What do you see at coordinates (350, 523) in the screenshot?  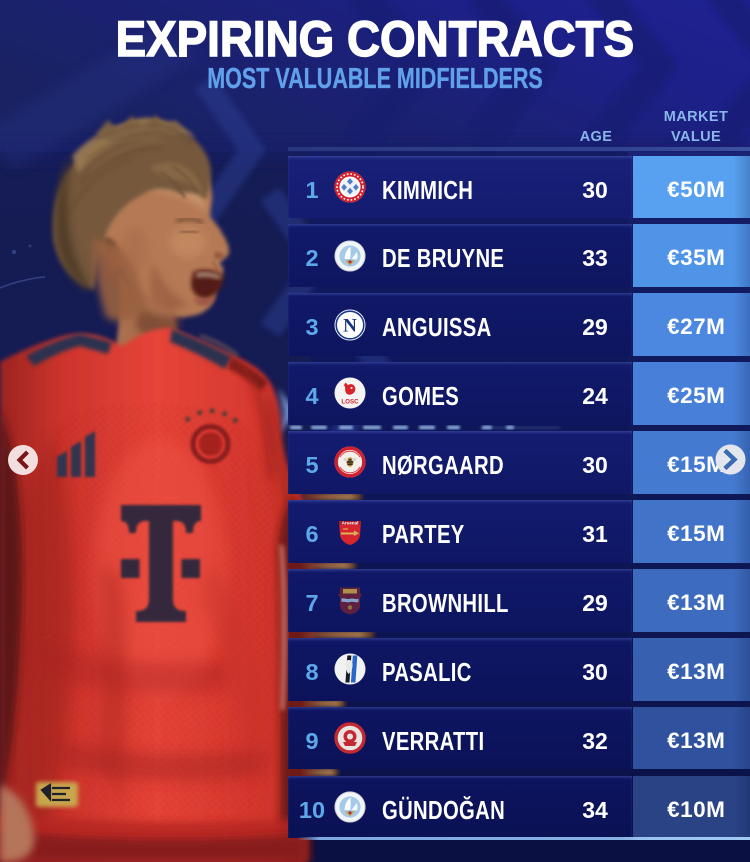 I see `svg-text: Arsenal` at bounding box center [350, 523].